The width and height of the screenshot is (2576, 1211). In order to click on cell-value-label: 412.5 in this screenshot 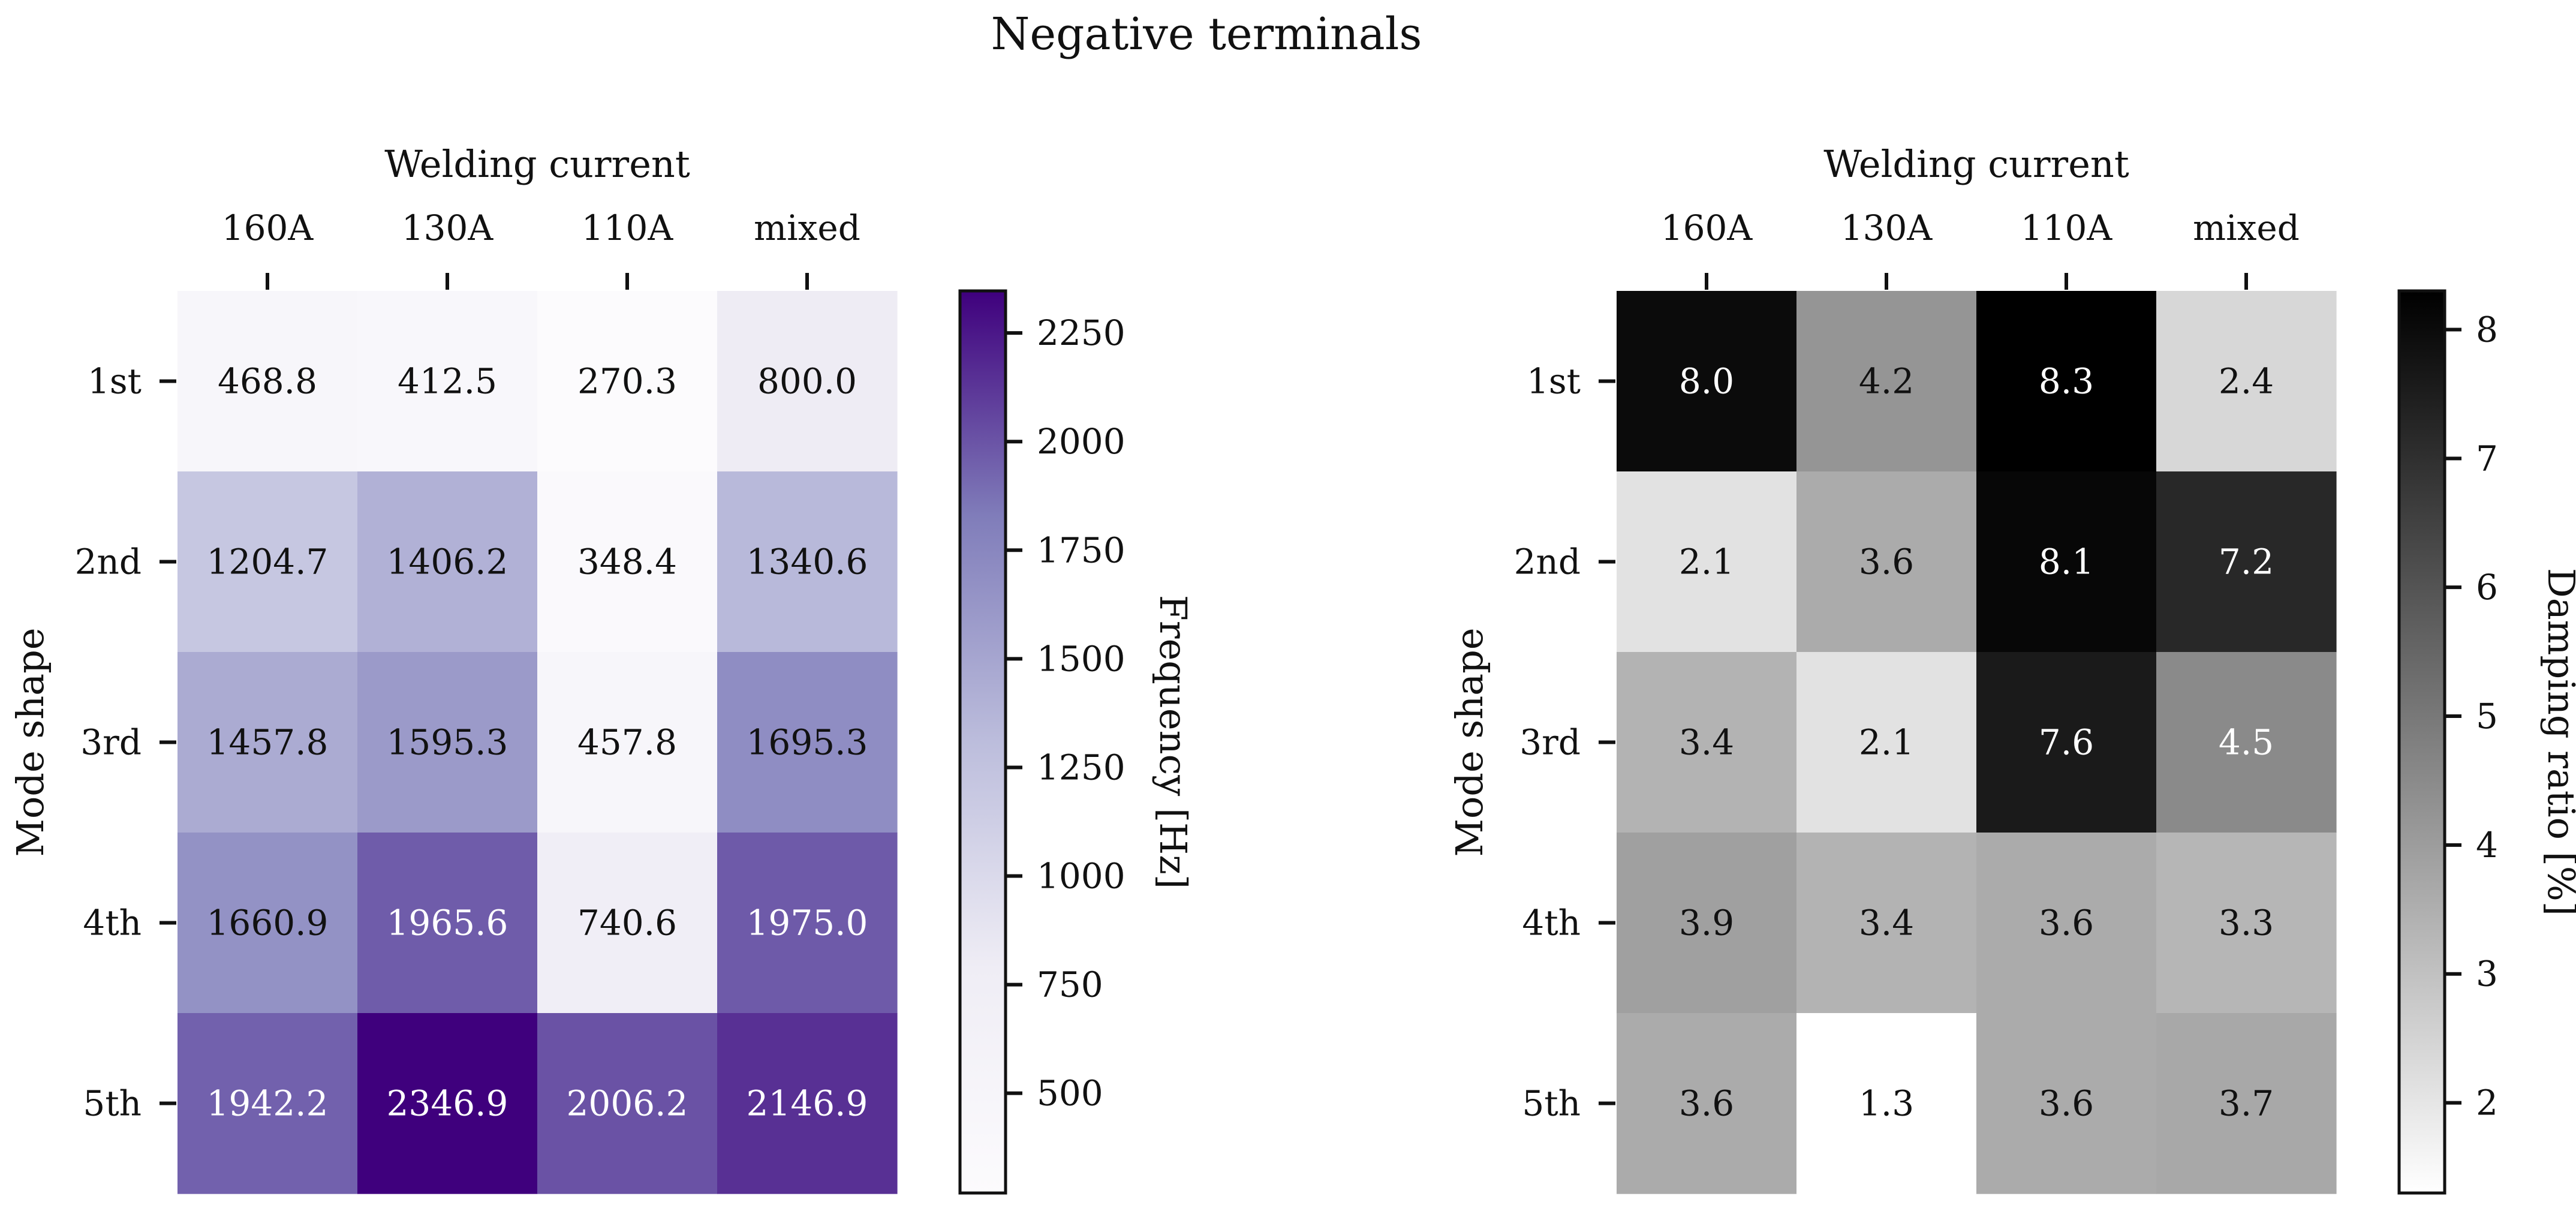, I will do `click(448, 381)`.